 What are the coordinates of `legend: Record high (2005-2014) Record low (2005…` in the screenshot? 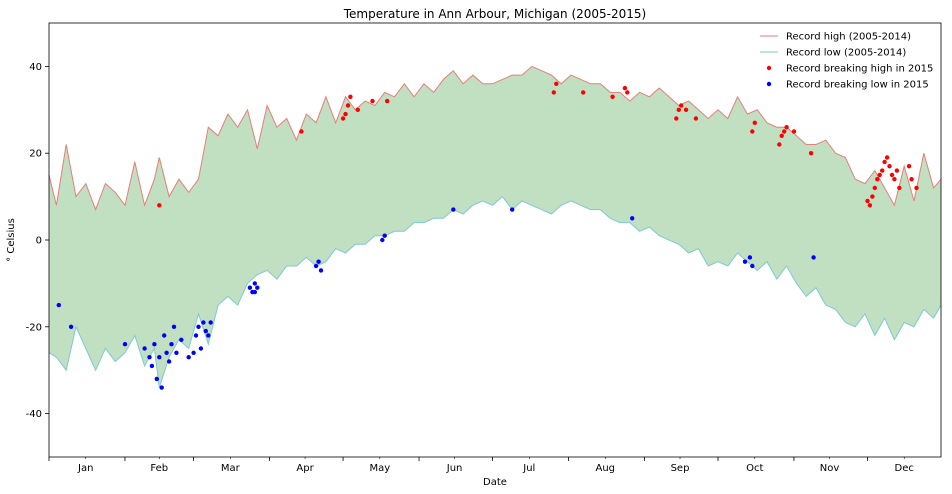 It's located at (846, 61).